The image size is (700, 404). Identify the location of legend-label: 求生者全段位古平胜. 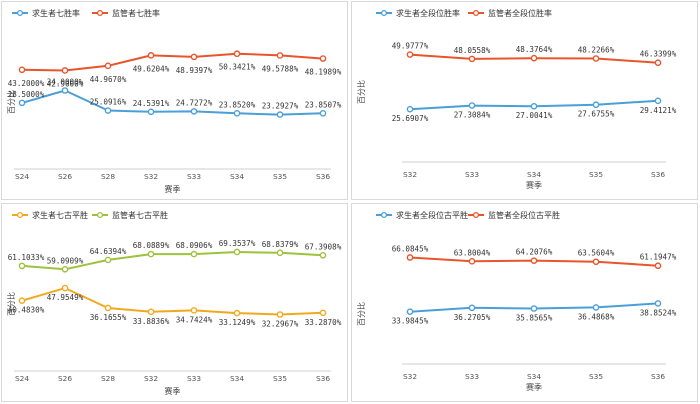
(432, 215).